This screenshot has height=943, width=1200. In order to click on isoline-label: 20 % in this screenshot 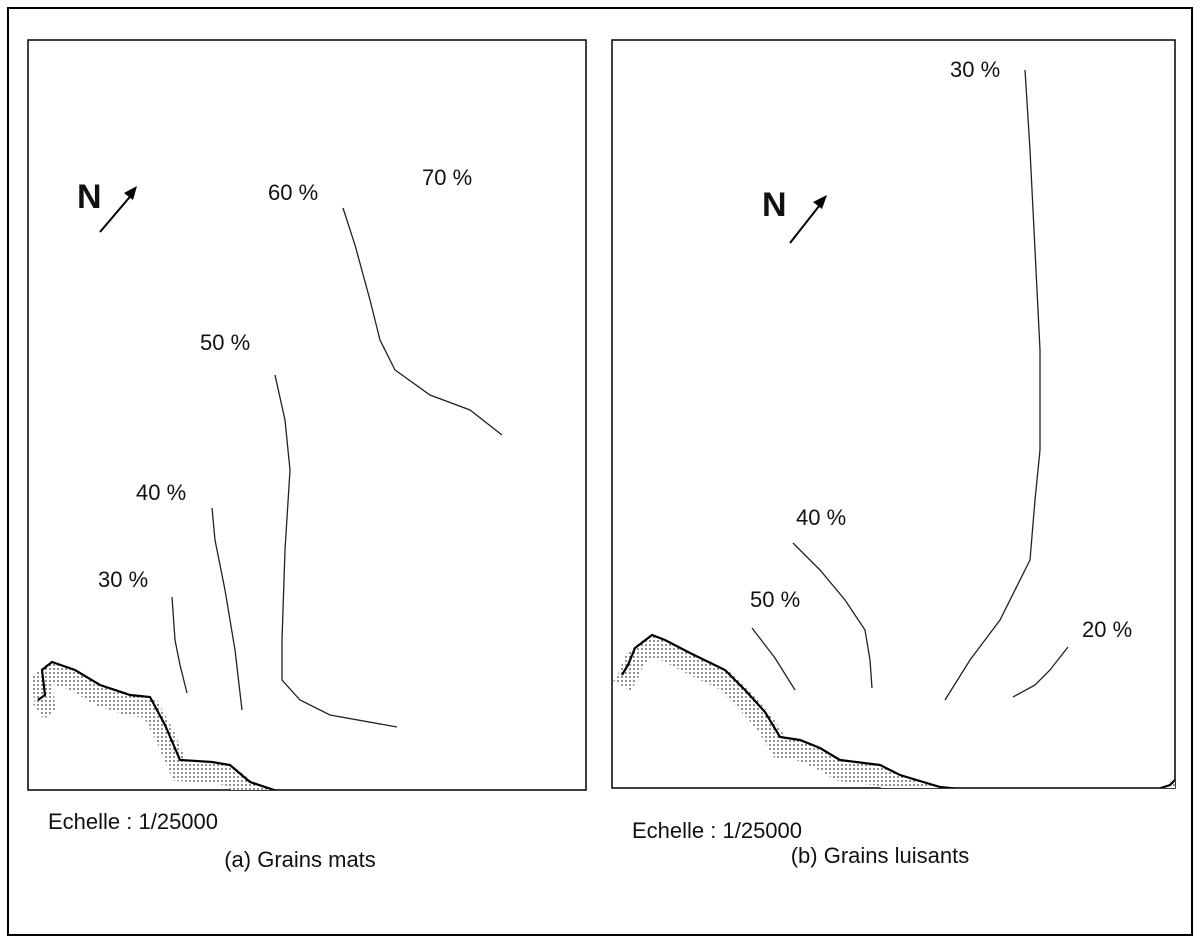, I will do `click(1107, 629)`.